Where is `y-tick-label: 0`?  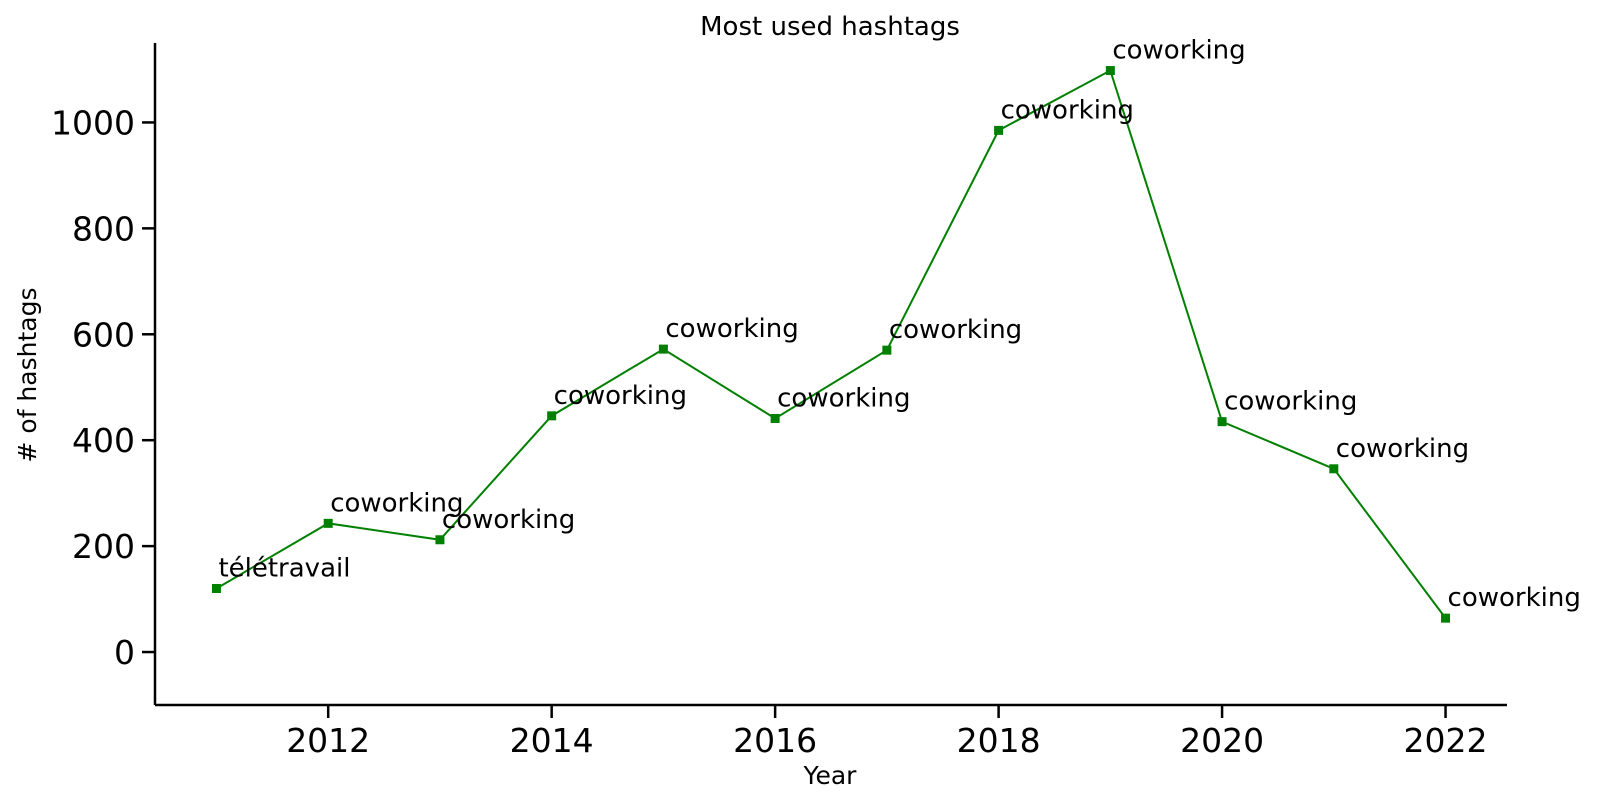
y-tick-label: 0 is located at coordinates (124, 652).